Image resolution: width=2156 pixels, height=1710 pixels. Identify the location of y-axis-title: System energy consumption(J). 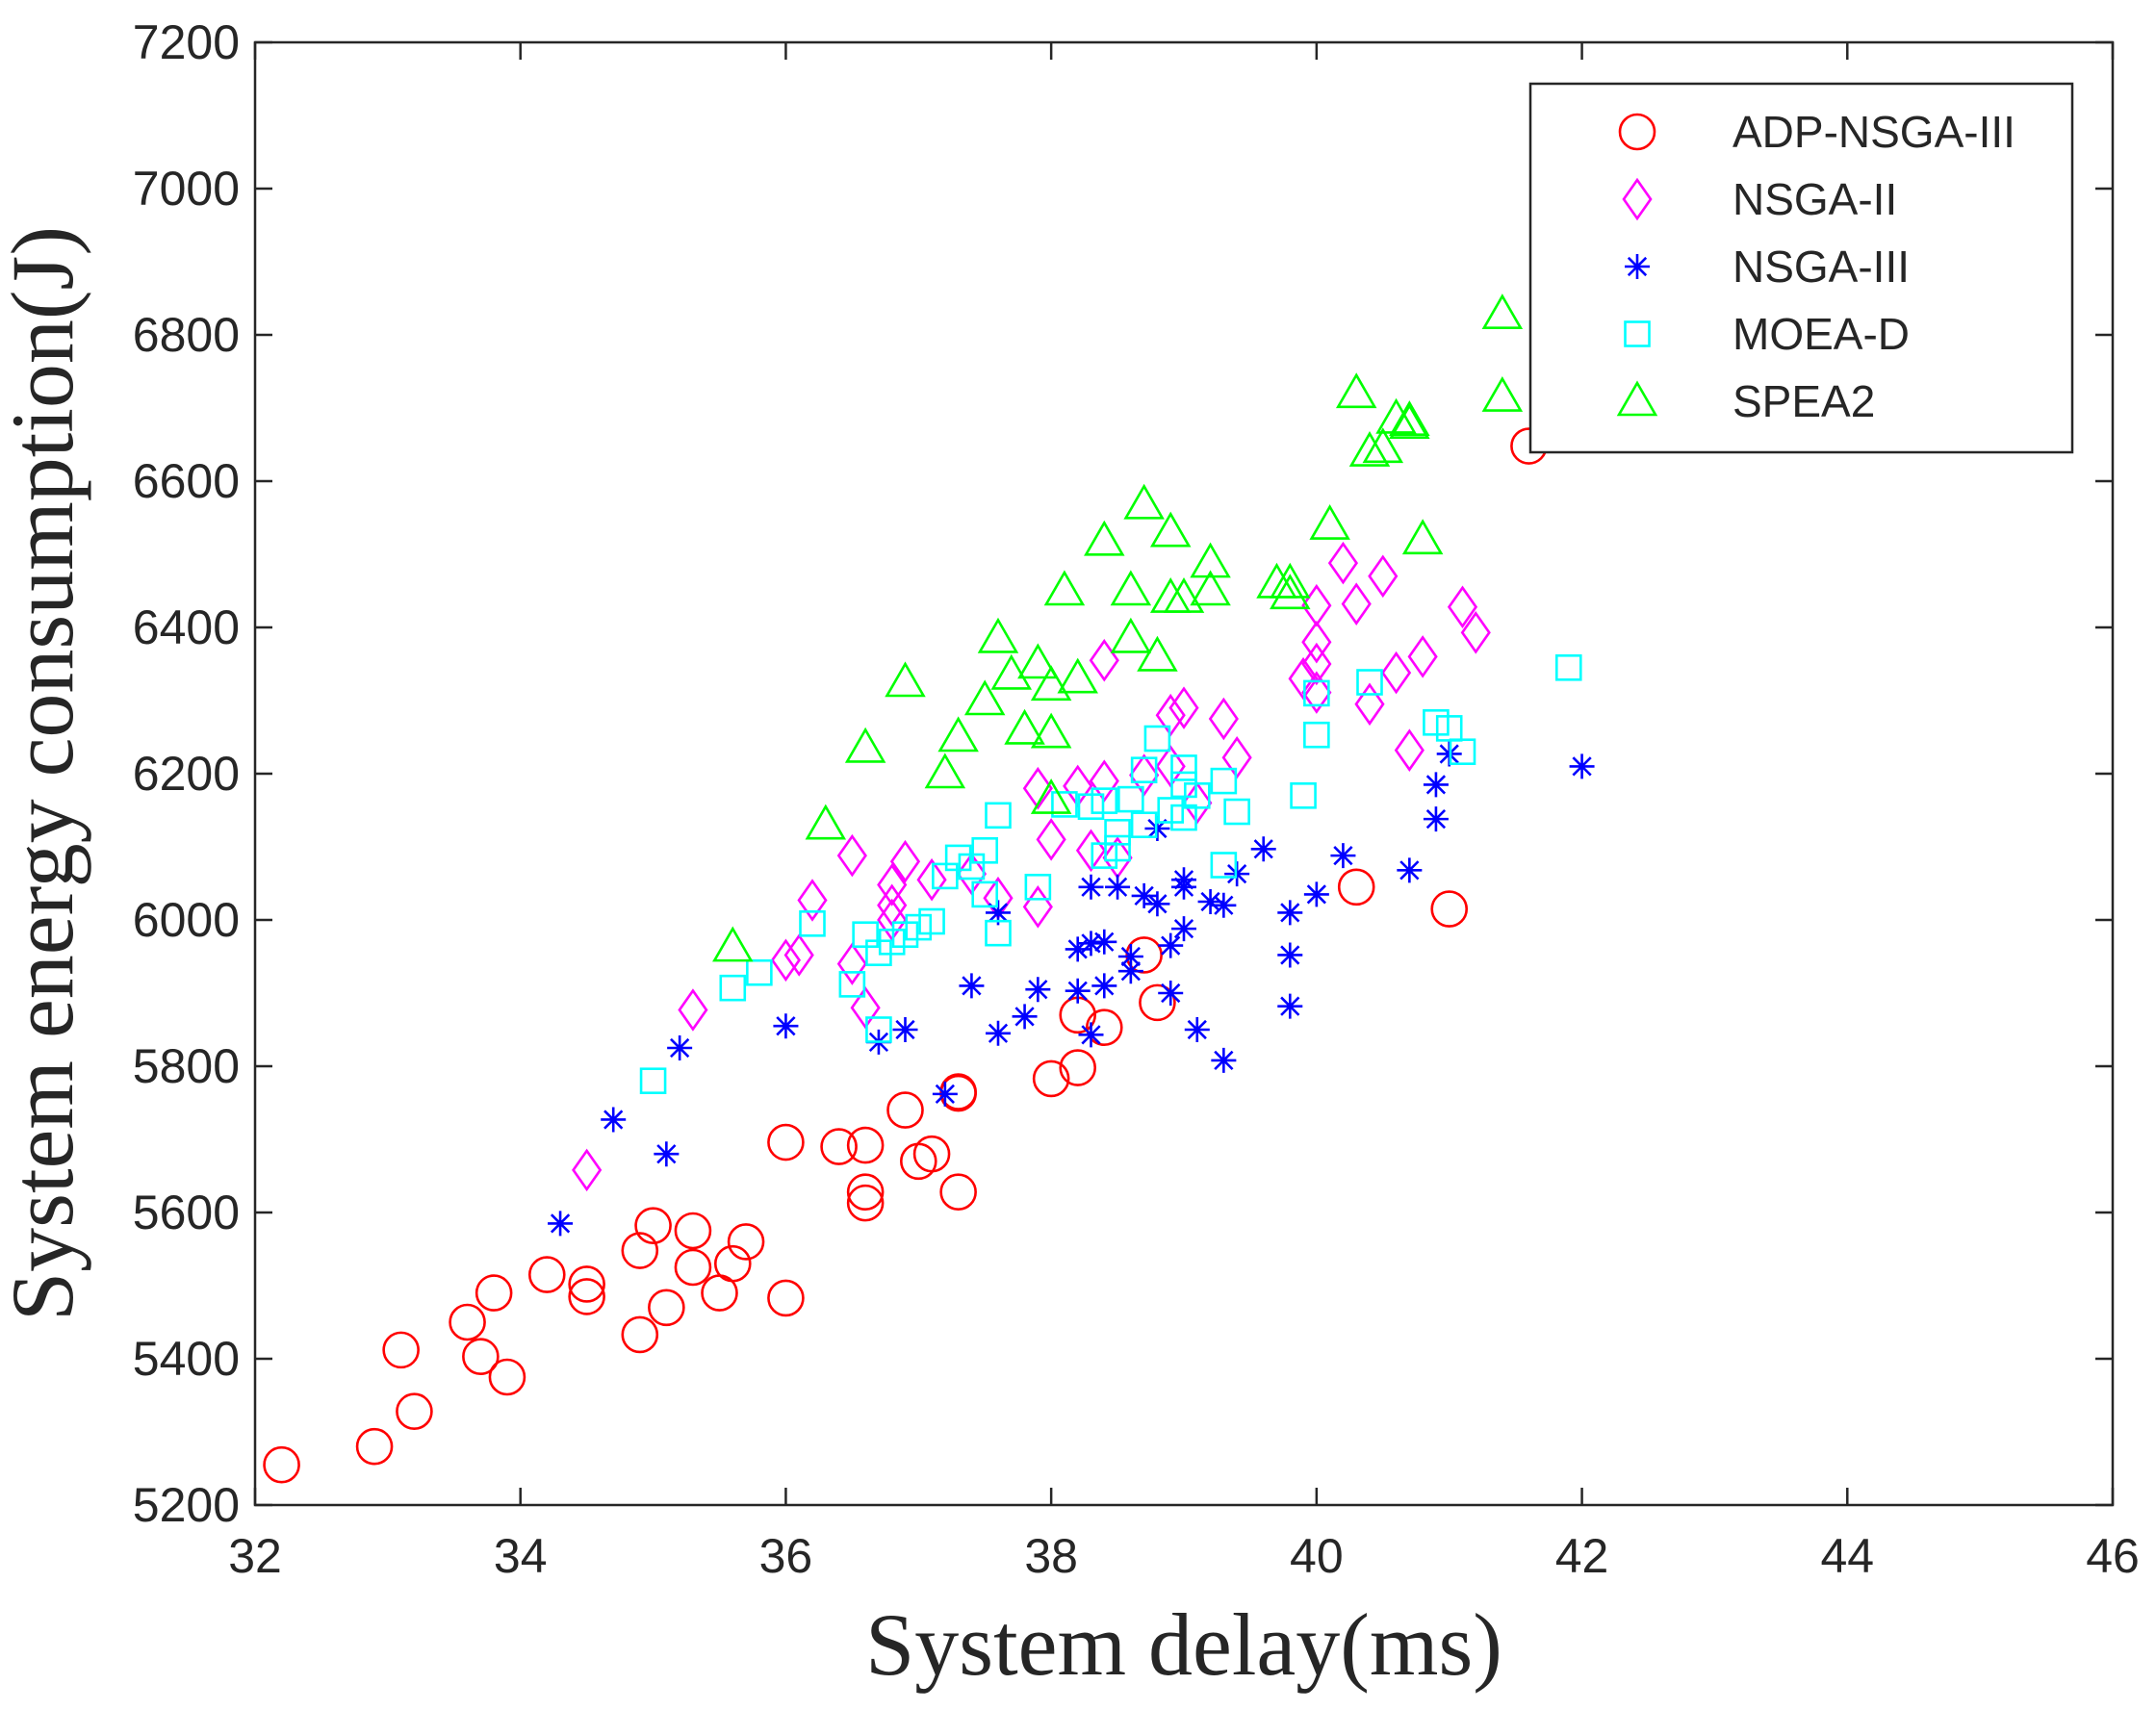
(45, 774).